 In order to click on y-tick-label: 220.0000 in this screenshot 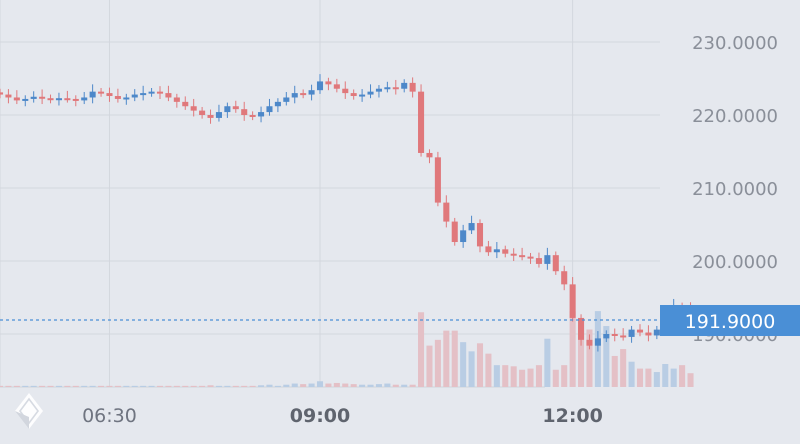, I will do `click(735, 116)`.